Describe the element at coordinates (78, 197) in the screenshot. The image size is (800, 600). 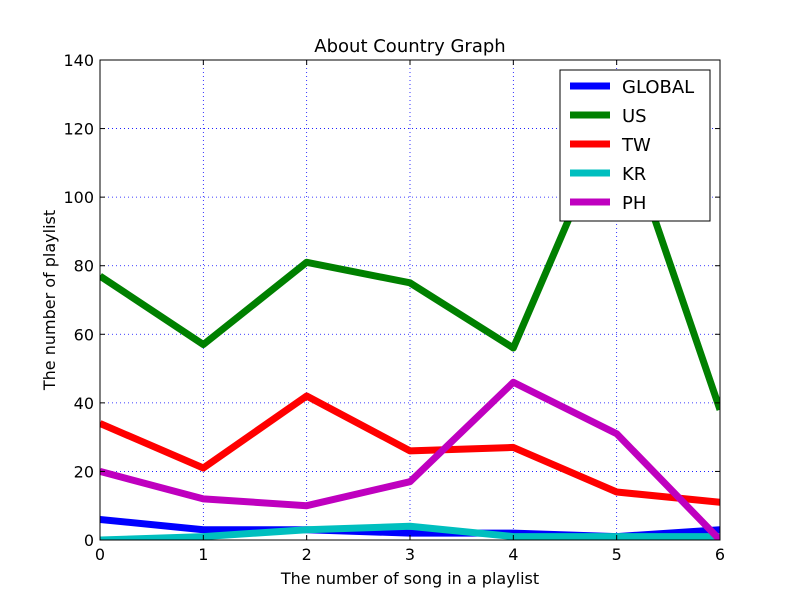
I see `y-tick-label: 100` at that location.